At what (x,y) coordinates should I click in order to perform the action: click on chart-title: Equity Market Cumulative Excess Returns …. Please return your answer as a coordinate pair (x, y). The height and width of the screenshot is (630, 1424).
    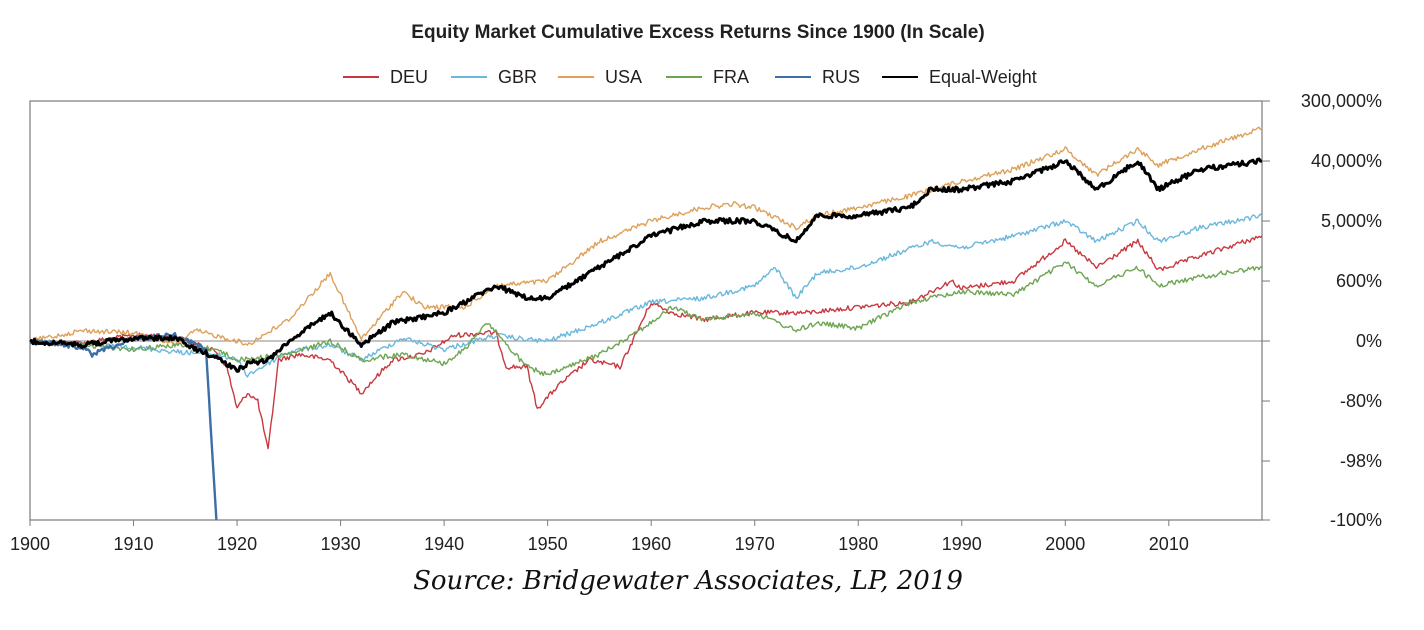
    Looking at the image, I should click on (697, 32).